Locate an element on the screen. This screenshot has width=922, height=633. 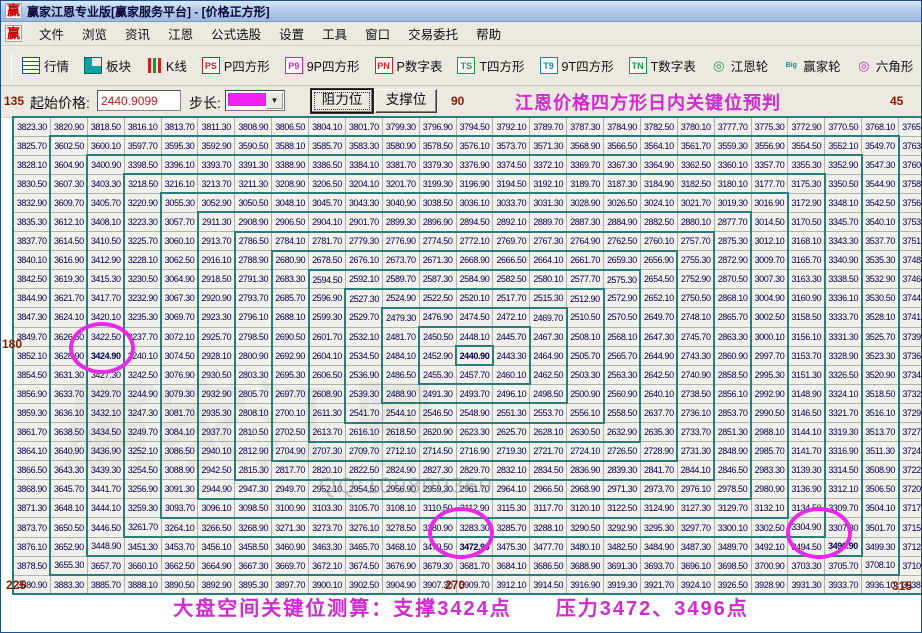
grid-cell: 3832.90 is located at coordinates (31, 202).